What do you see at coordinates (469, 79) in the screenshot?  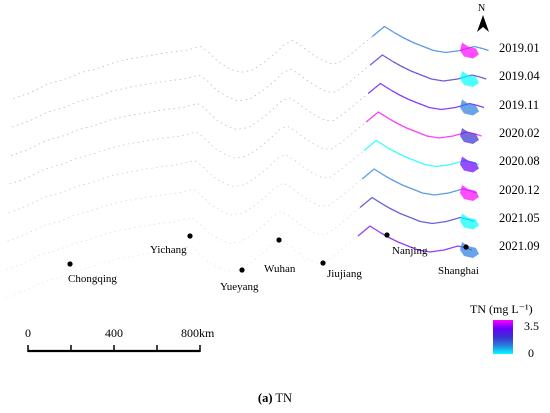 I see `estuary-2019.04` at bounding box center [469, 79].